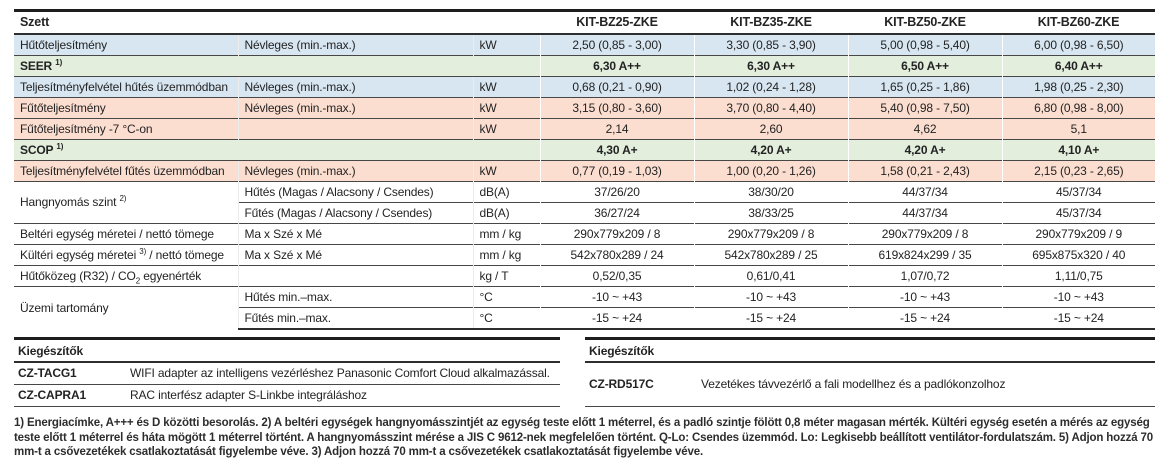  Describe the element at coordinates (925, 22) in the screenshot. I see `model-header: KIT-BZ50-ZKE` at that location.